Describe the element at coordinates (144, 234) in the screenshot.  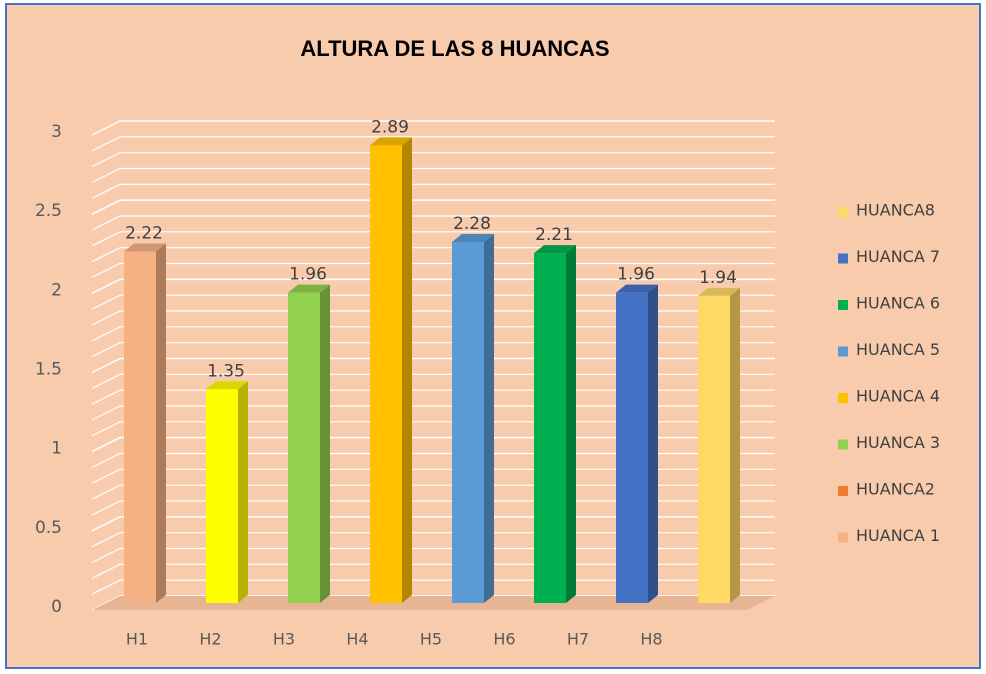
I see `data-label: 2.22` at that location.